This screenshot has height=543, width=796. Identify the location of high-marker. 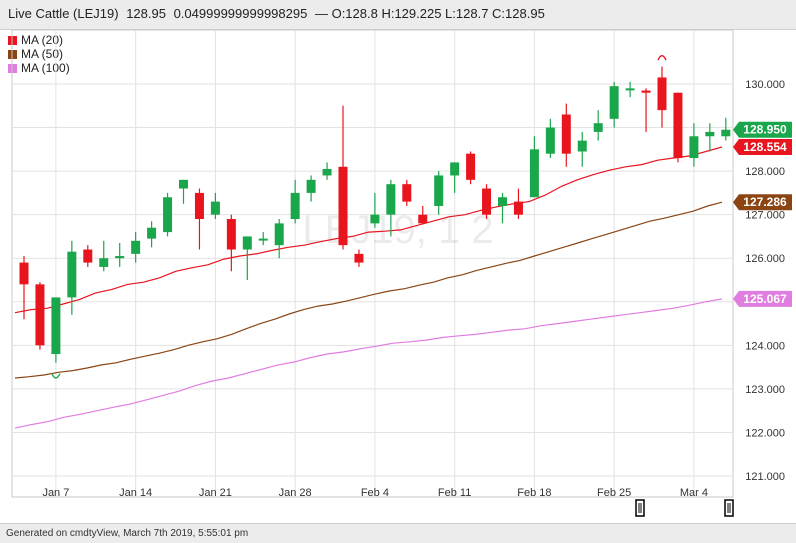
(662, 58).